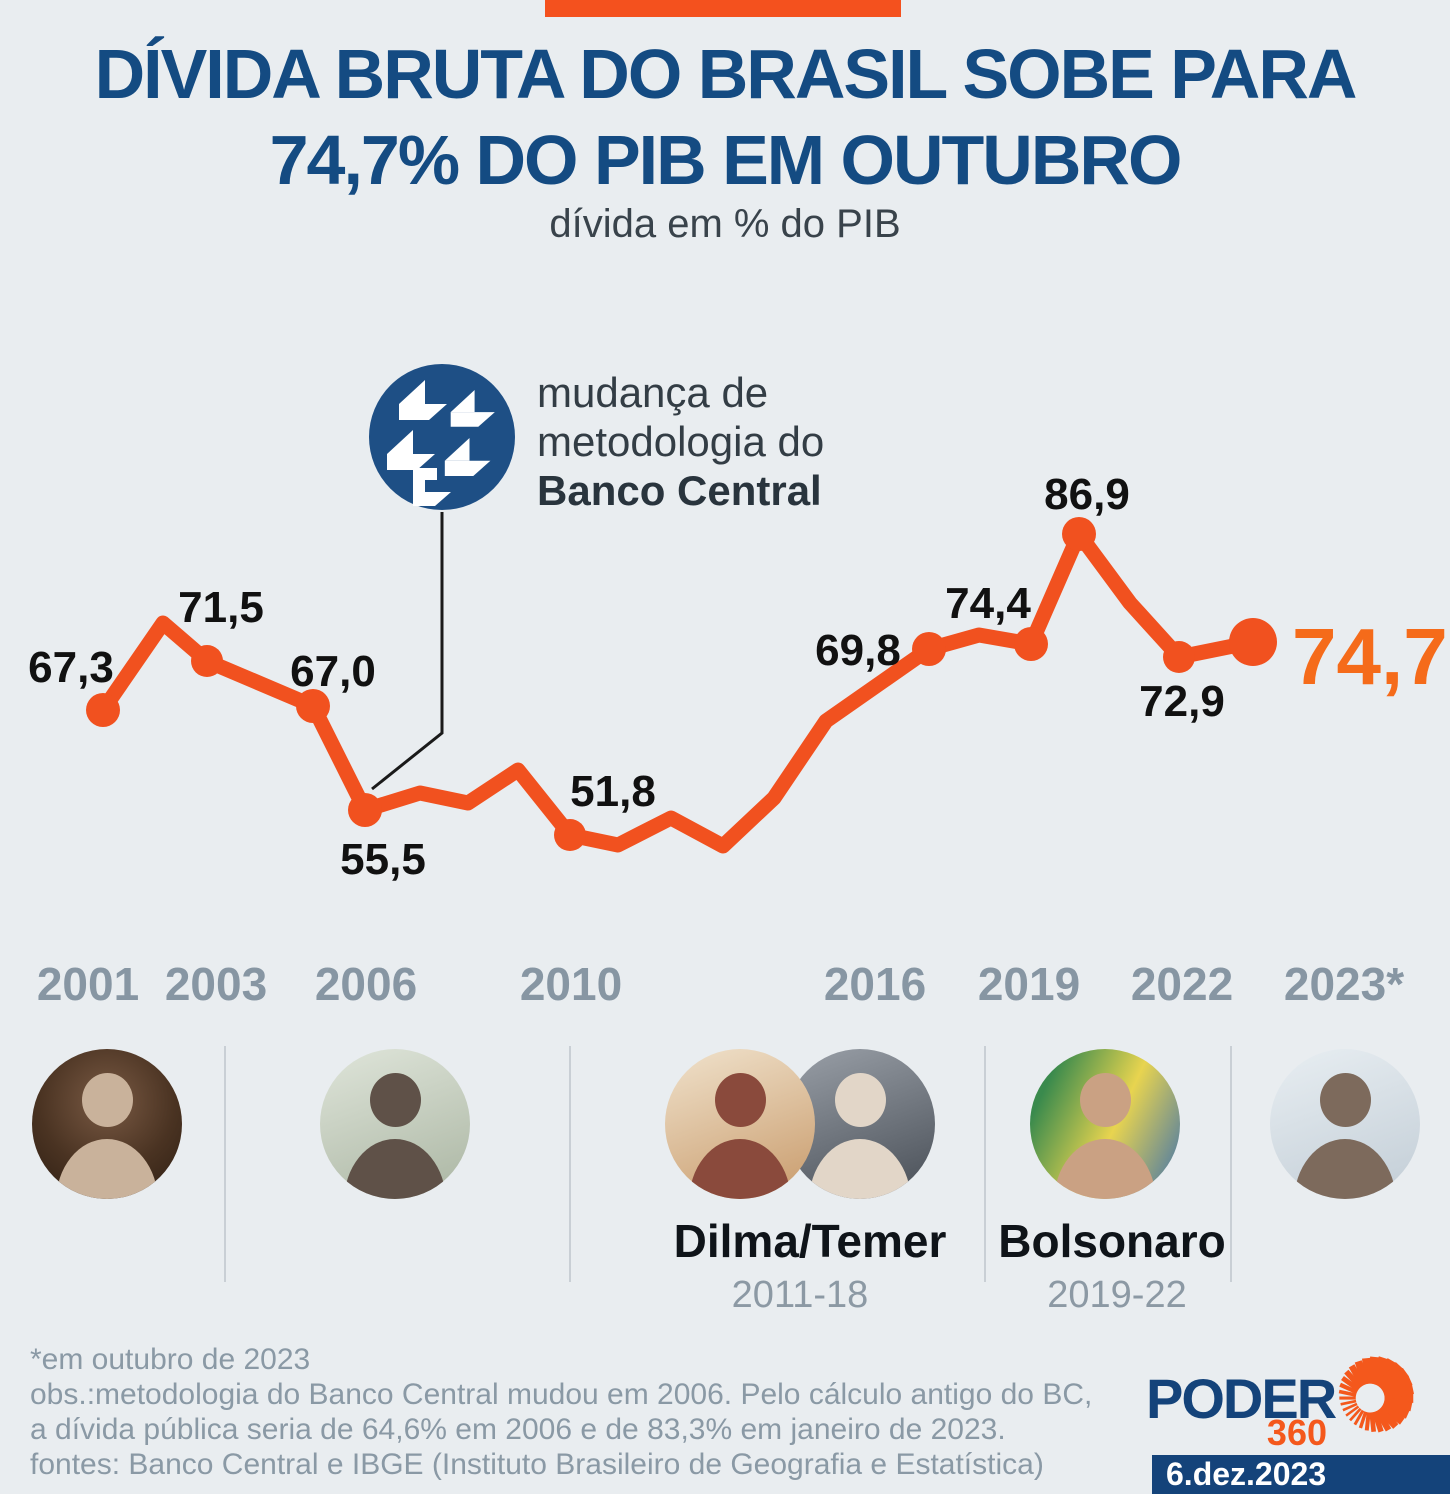 Image resolution: width=1450 pixels, height=1494 pixels. I want to click on x-tick-label: 2016, so click(875, 984).